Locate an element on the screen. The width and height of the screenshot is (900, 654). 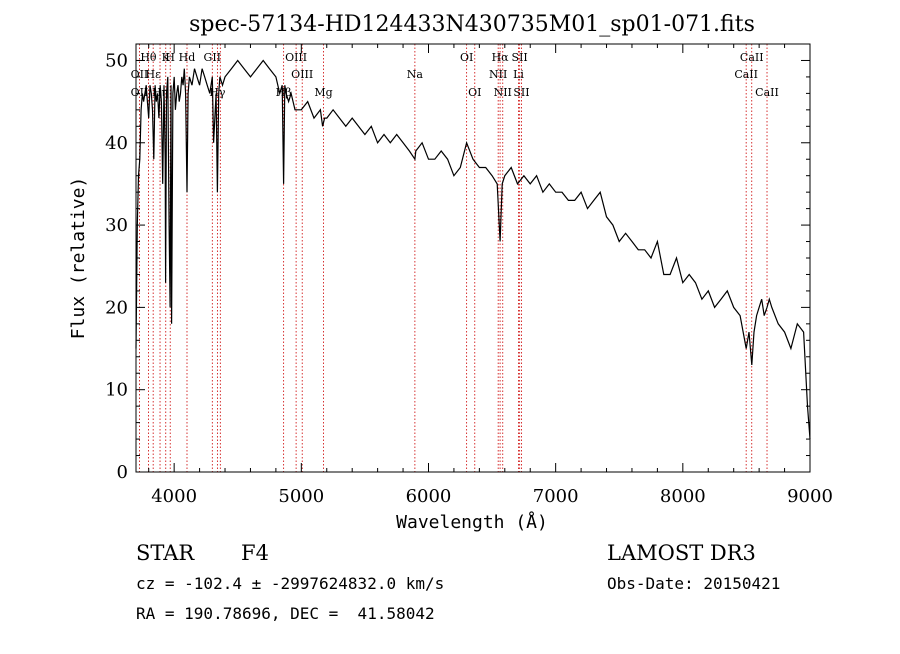
x-tick-label: 9000 is located at coordinates (810, 496).